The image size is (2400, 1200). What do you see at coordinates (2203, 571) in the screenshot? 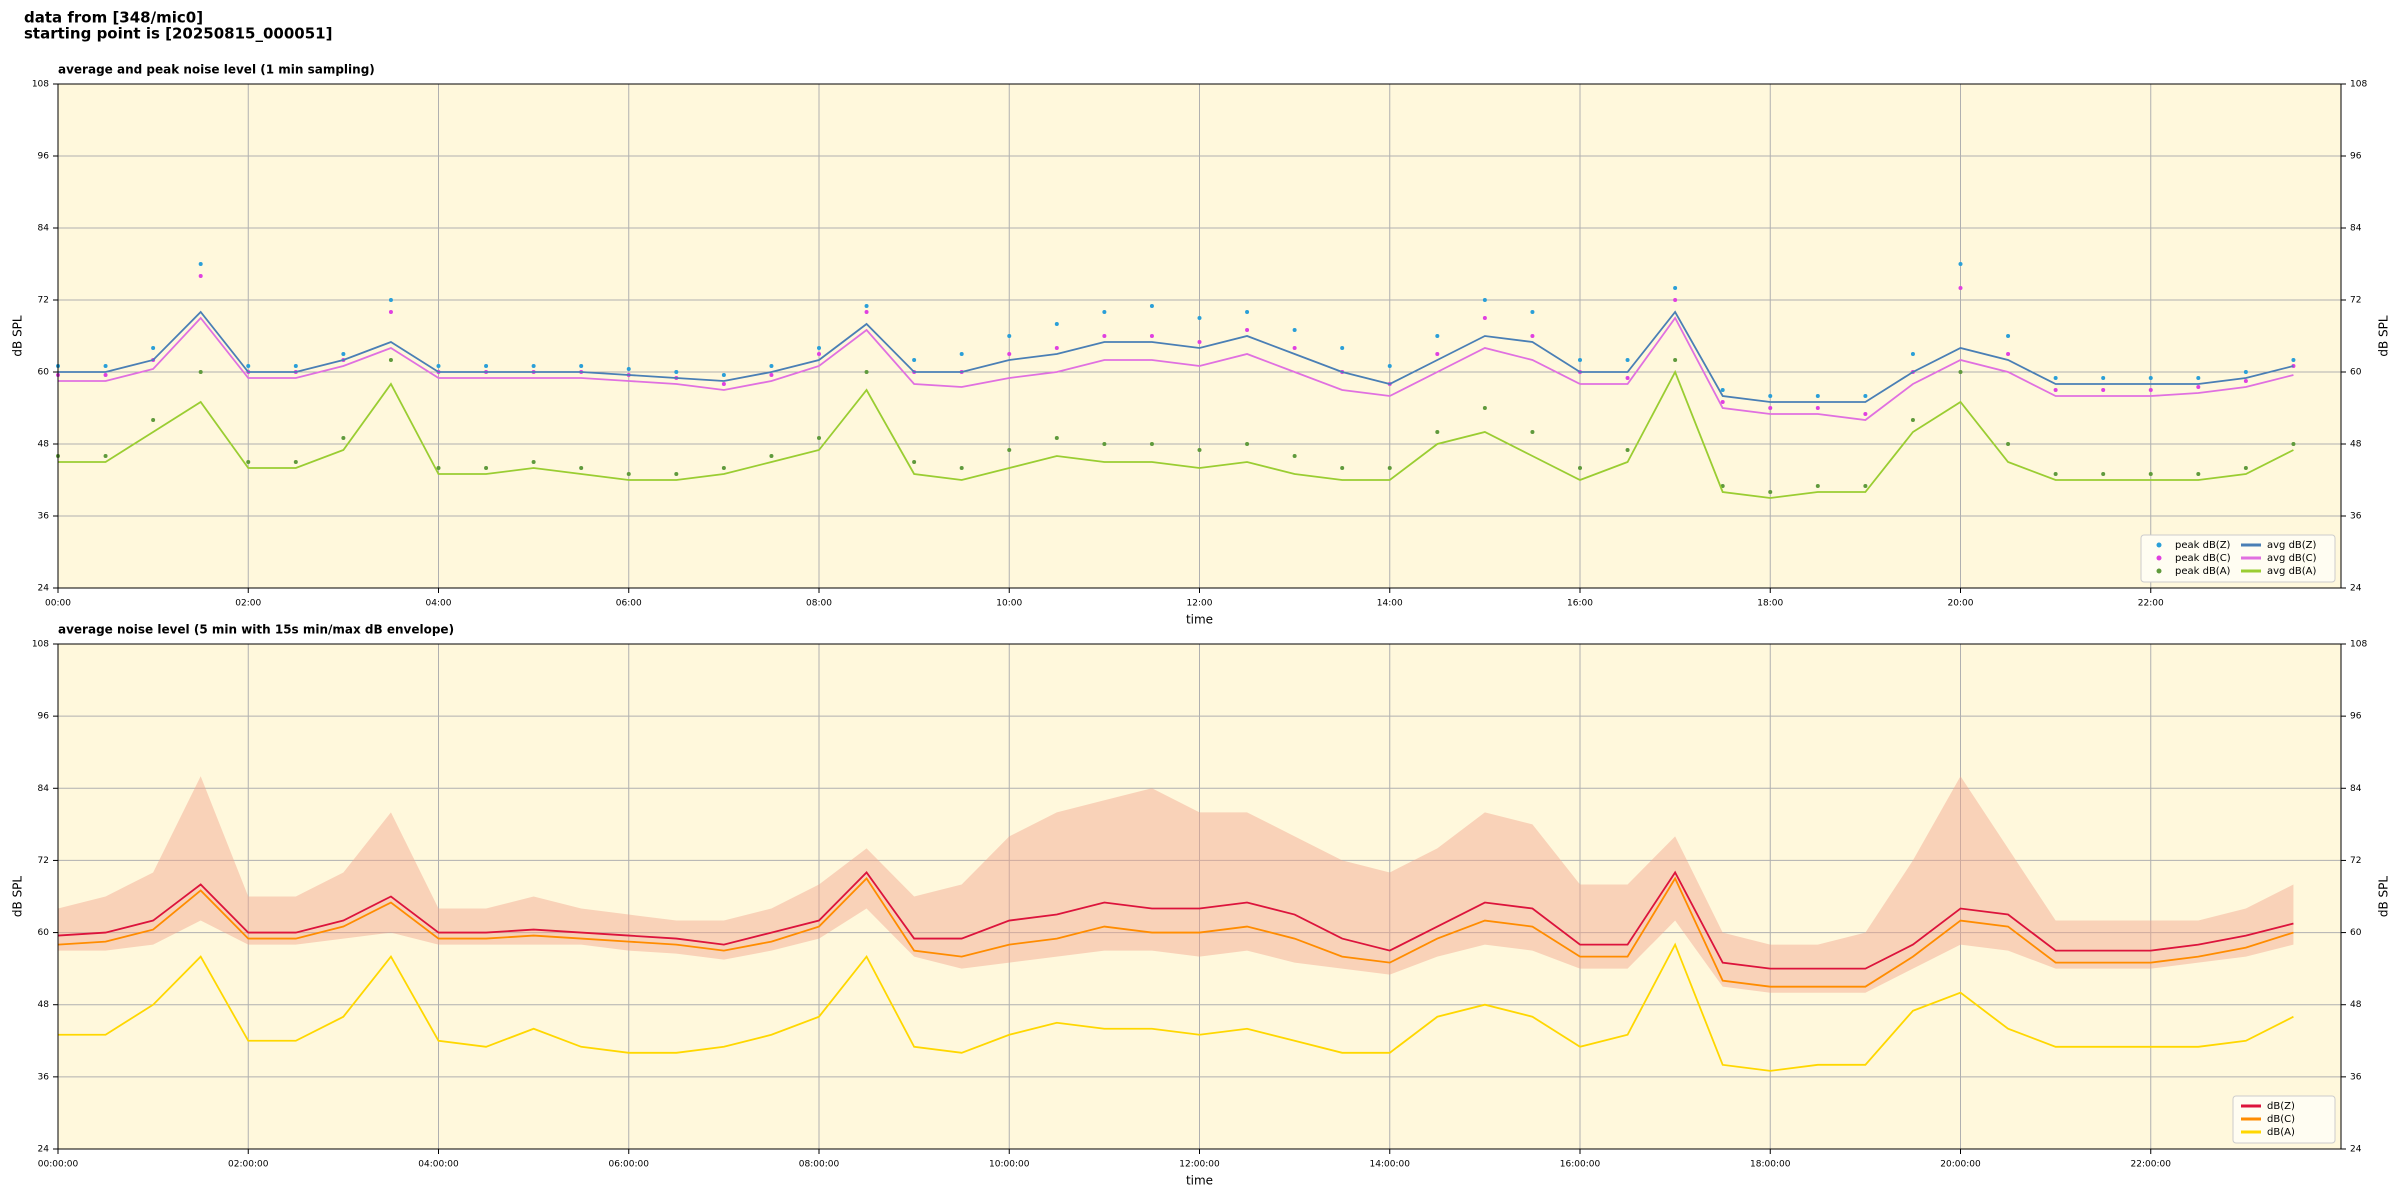
I see `legend-label: peak dB(A)` at bounding box center [2203, 571].